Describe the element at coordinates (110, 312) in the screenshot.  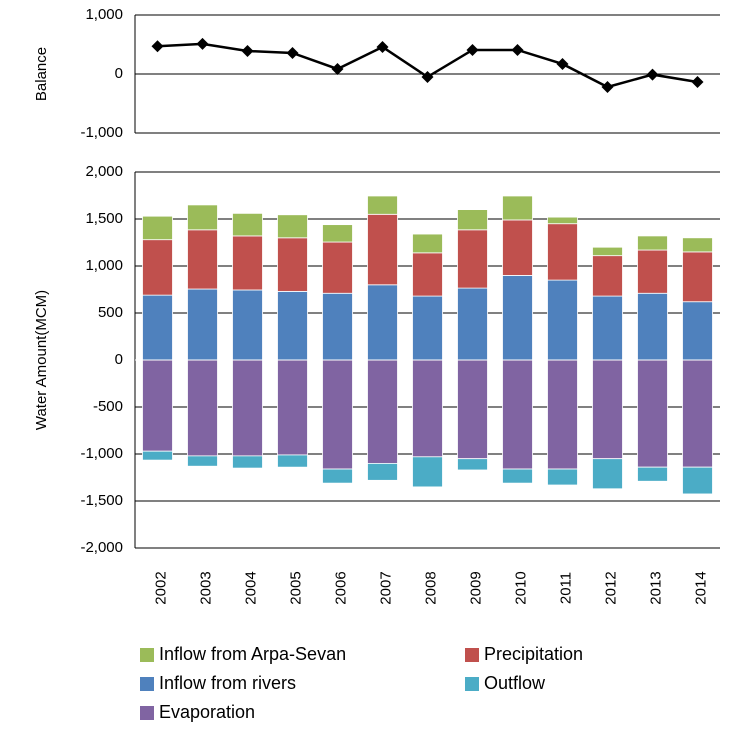
I see `y-tick-label: 500` at that location.